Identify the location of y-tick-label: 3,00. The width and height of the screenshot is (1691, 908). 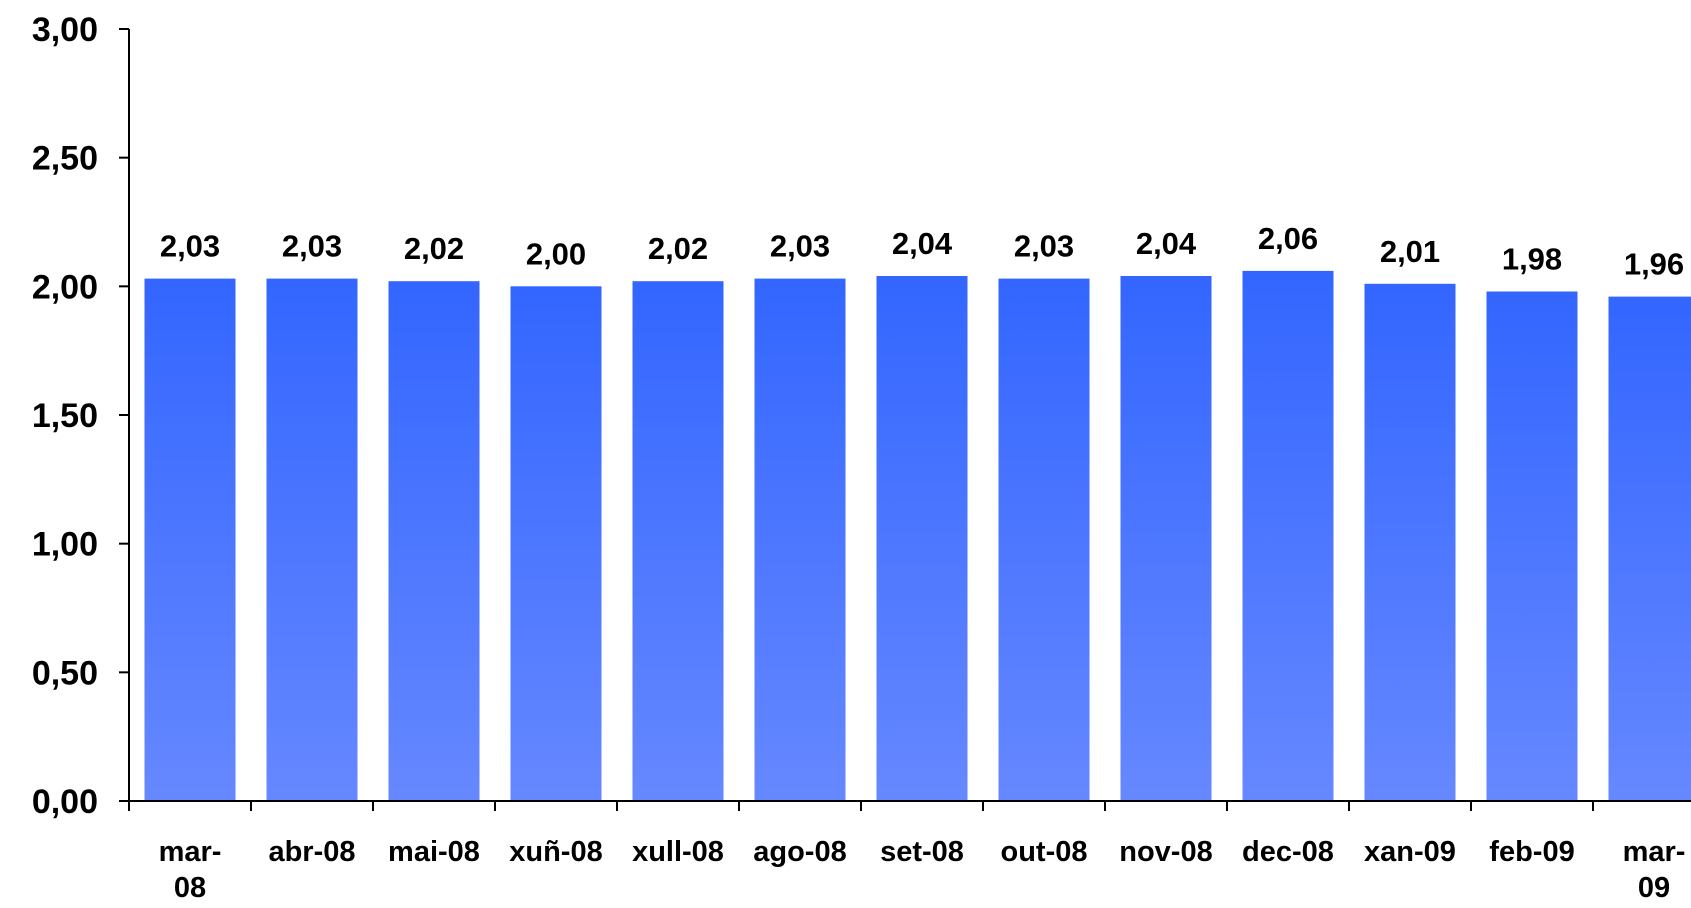
(65, 30).